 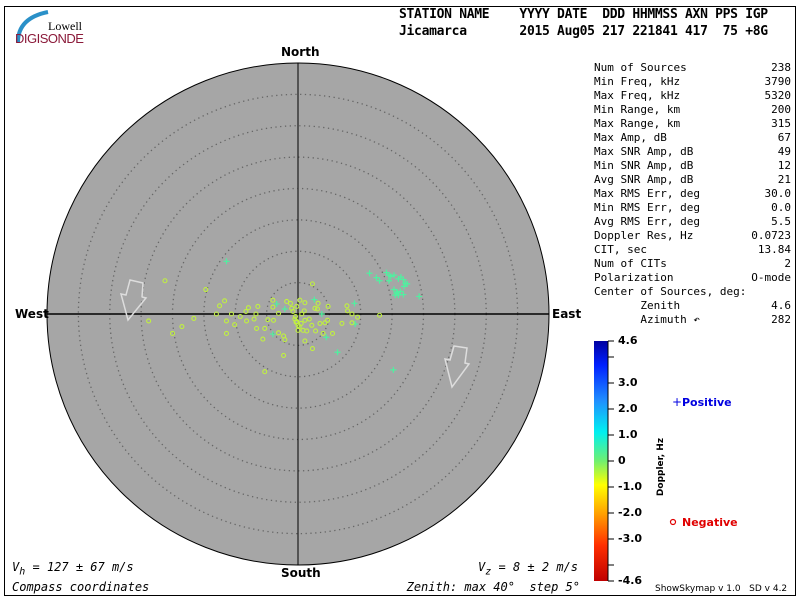 What do you see at coordinates (622, 460) in the screenshot?
I see `colorbar-tick-label: 0` at bounding box center [622, 460].